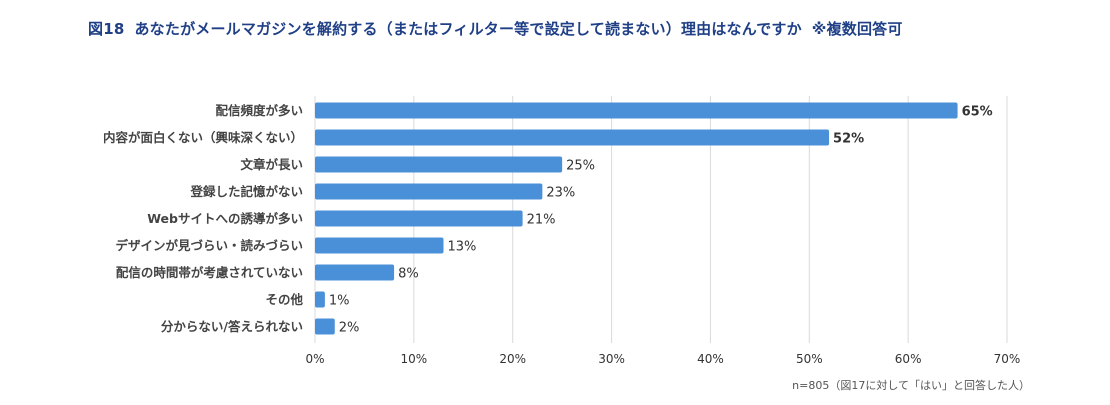 The width and height of the screenshot is (1110, 405). What do you see at coordinates (462, 247) in the screenshot?
I see `value-label: 13%` at bounding box center [462, 247].